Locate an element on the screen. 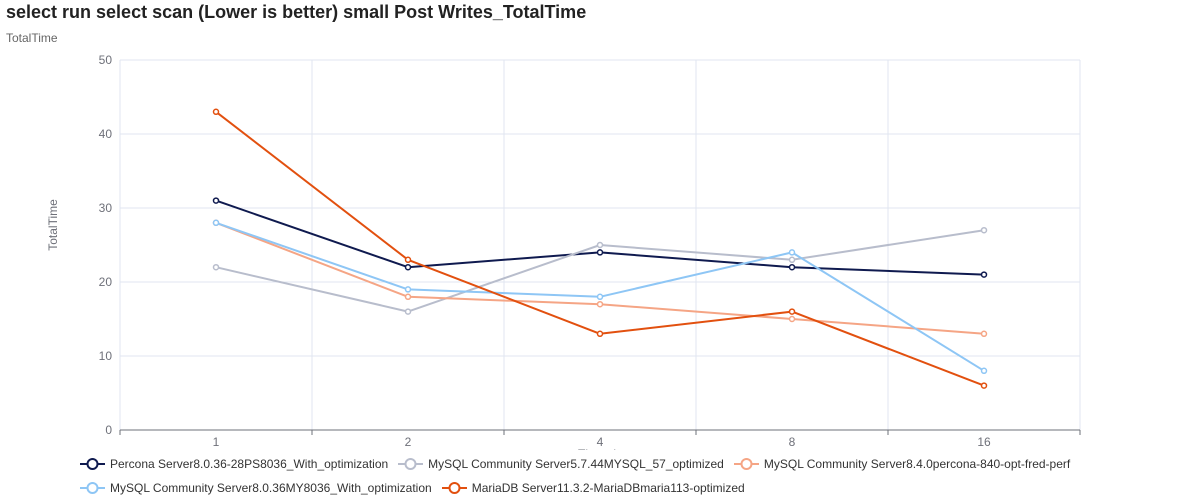 This screenshot has height=500, width=1200. x-tick-label: 1 is located at coordinates (216, 442).